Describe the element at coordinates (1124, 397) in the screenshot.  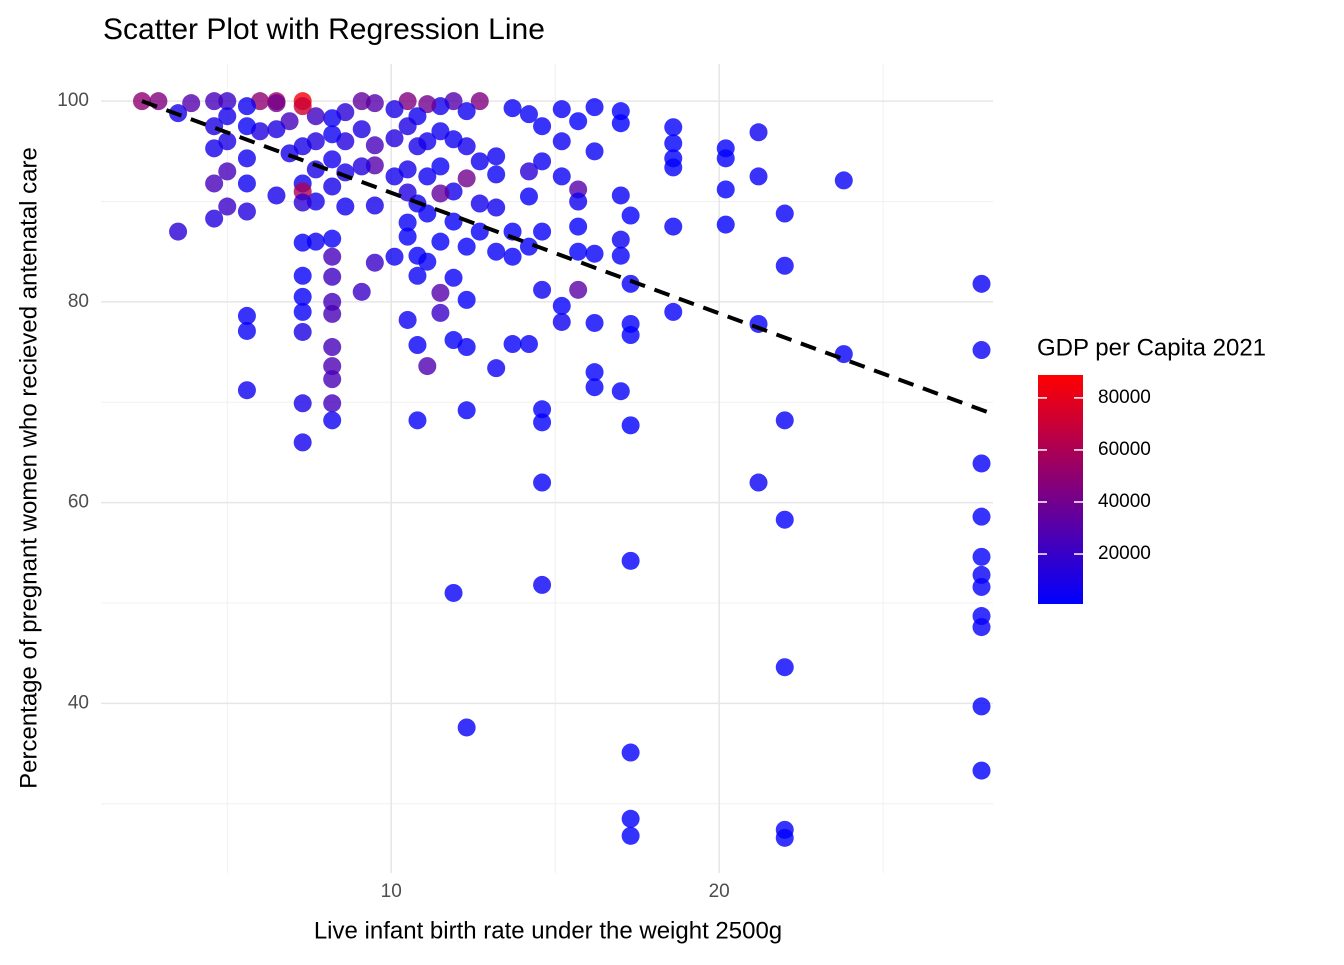
I see `legend-tick-label: 80000` at that location.